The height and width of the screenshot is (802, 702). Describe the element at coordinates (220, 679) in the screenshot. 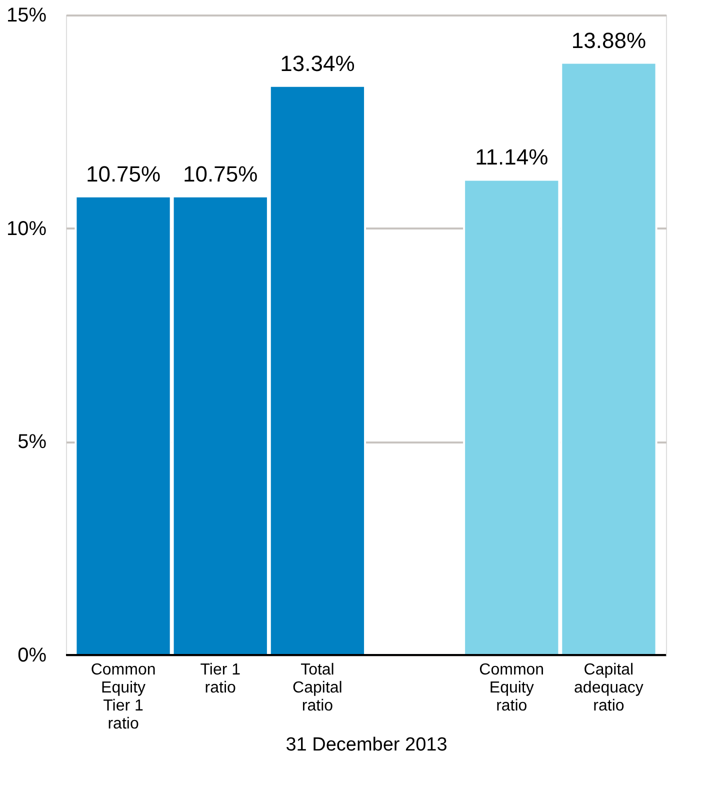

I see `x-tick-label: Tier 1 ratio` at that location.